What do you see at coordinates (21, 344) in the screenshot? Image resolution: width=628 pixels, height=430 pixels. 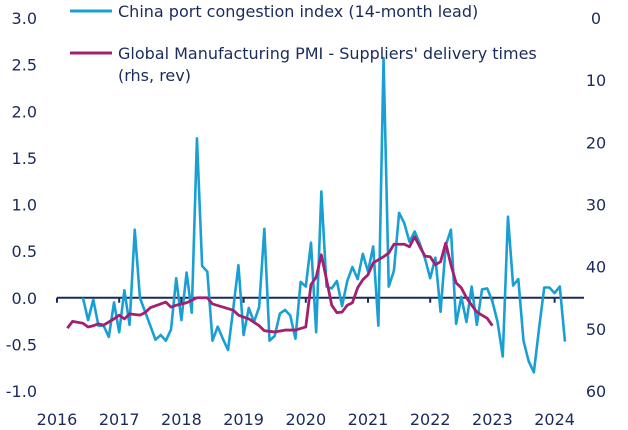 I see `left-y-tick-label: -0.5` at bounding box center [21, 344].